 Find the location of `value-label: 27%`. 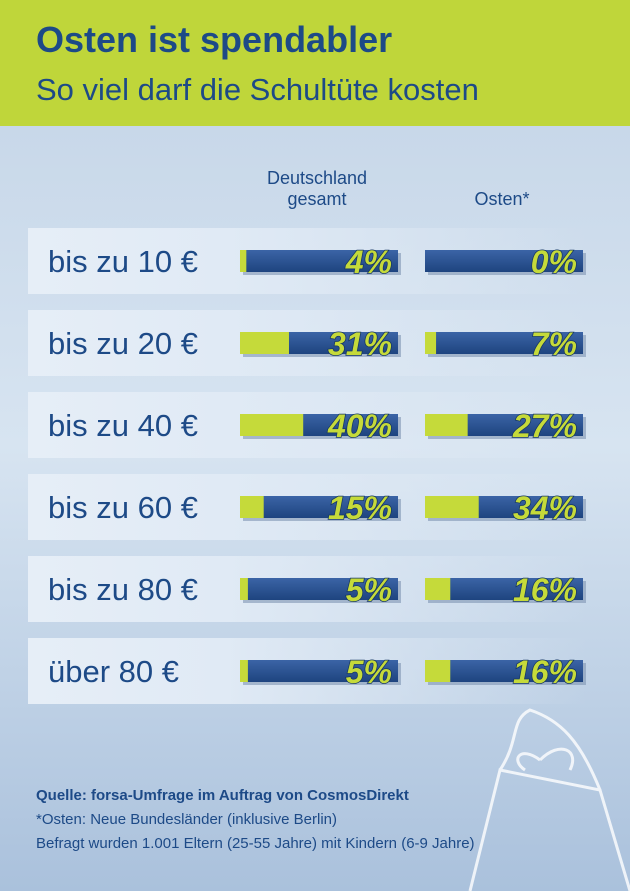

value-label: 27% is located at coordinates (544, 426).